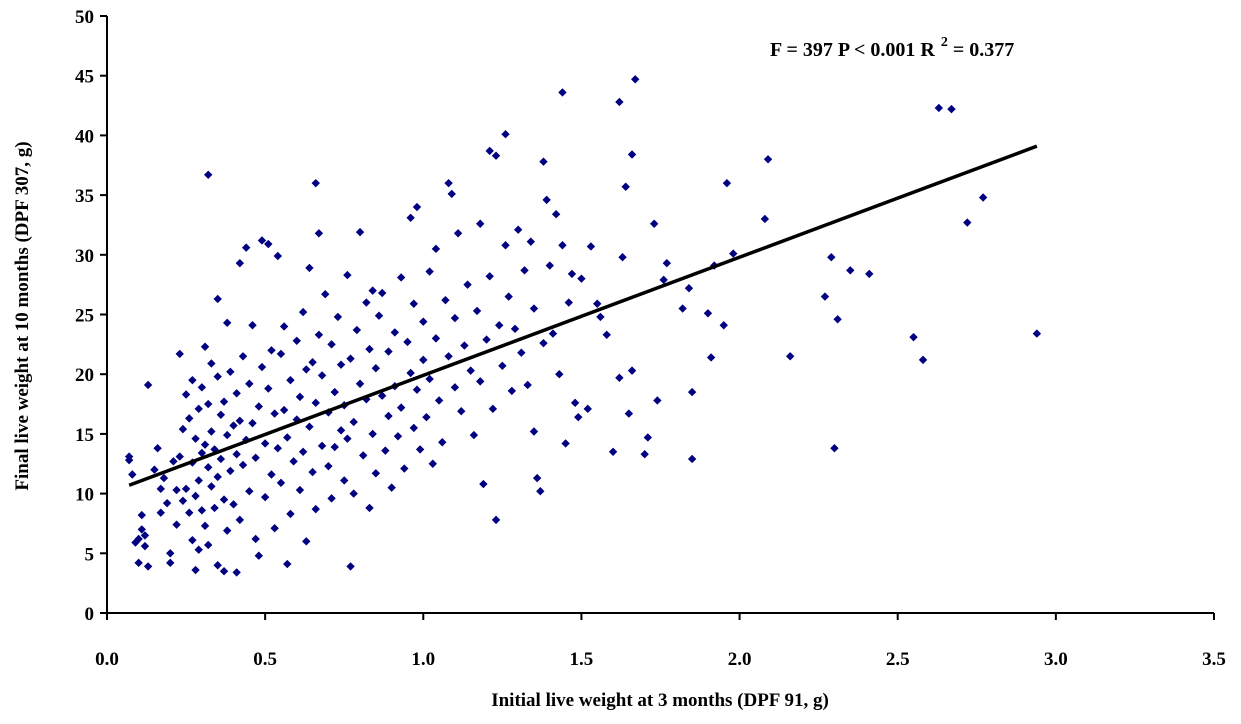  What do you see at coordinates (84, 17) in the screenshot?
I see `y-tick-label: 50` at bounding box center [84, 17].